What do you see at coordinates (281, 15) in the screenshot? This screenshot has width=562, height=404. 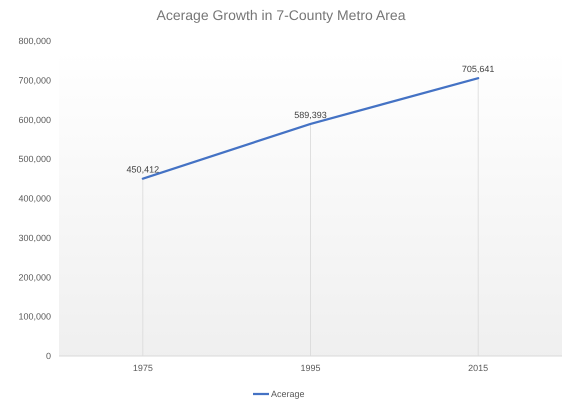 I see `chart-title: Acerage Growth in 7-County Metro Area` at bounding box center [281, 15].